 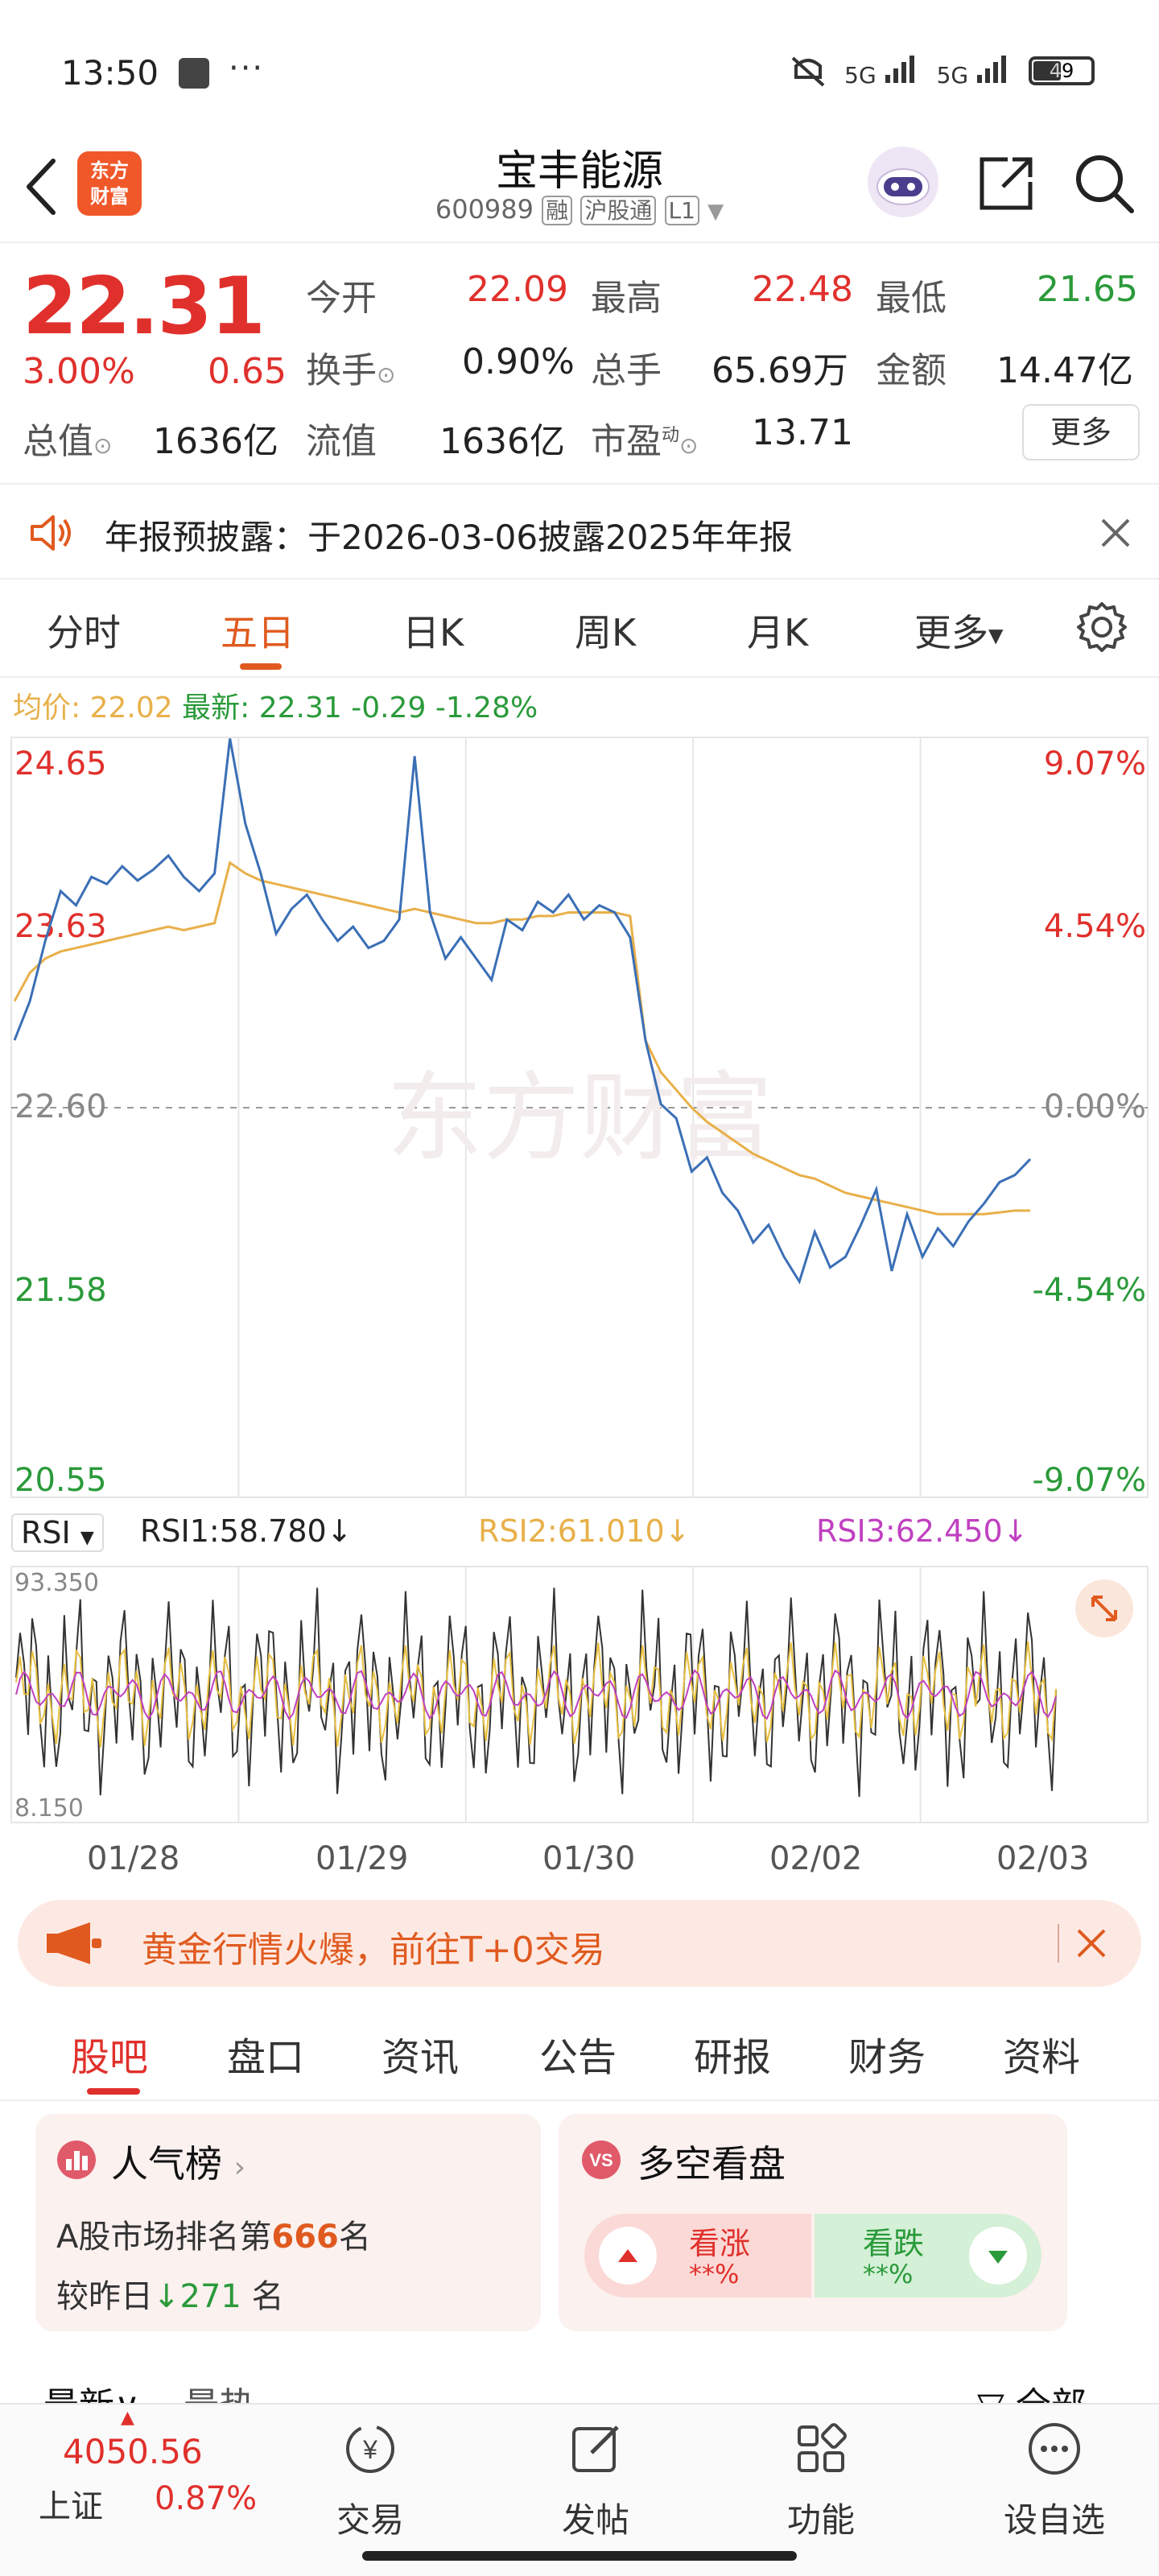 What do you see at coordinates (502, 442) in the screenshot?
I see `float-value: 1636亿` at bounding box center [502, 442].